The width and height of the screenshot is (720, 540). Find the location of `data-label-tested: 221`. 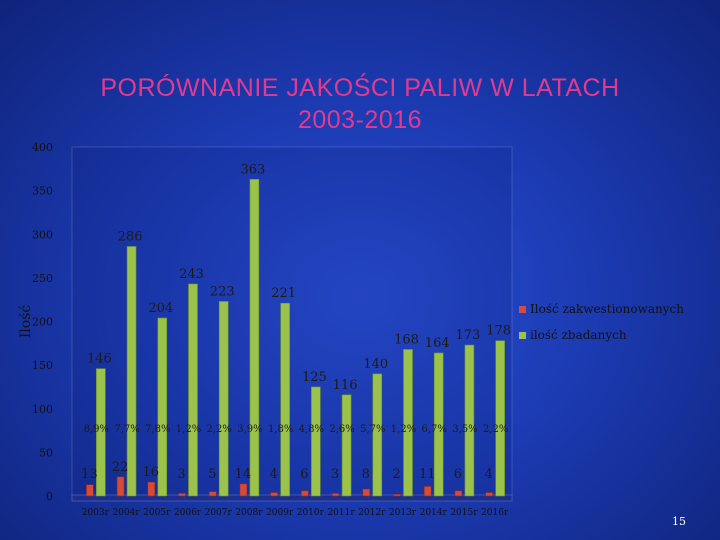

data-label-tested: 221 is located at coordinates (283, 293).